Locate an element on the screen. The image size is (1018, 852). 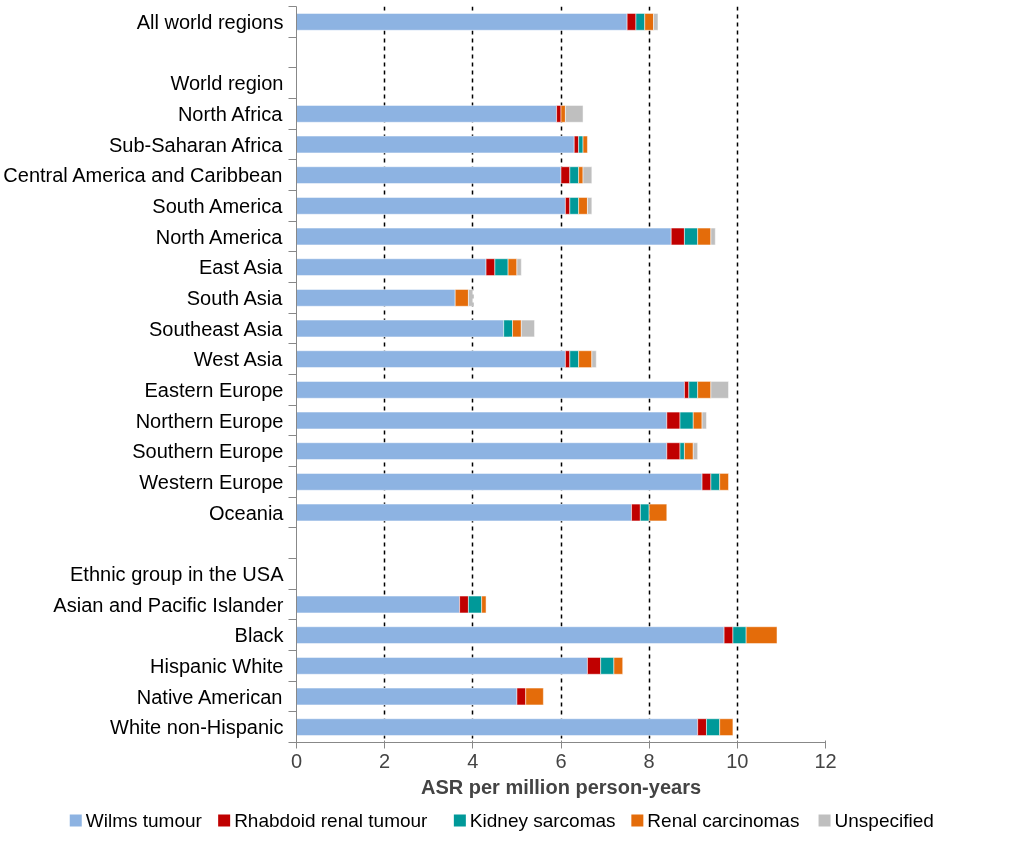
y-tick-label: Sub-Saharan Africa is located at coordinates (196, 144).